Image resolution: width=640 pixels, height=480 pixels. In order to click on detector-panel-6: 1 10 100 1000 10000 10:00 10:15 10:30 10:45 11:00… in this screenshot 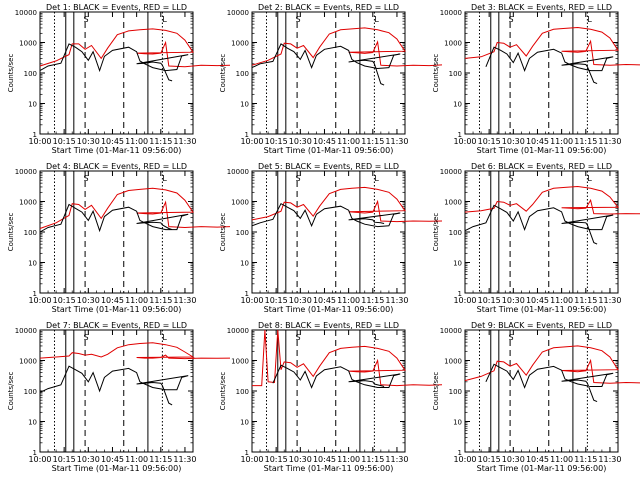, I will do `click(536, 238)`.